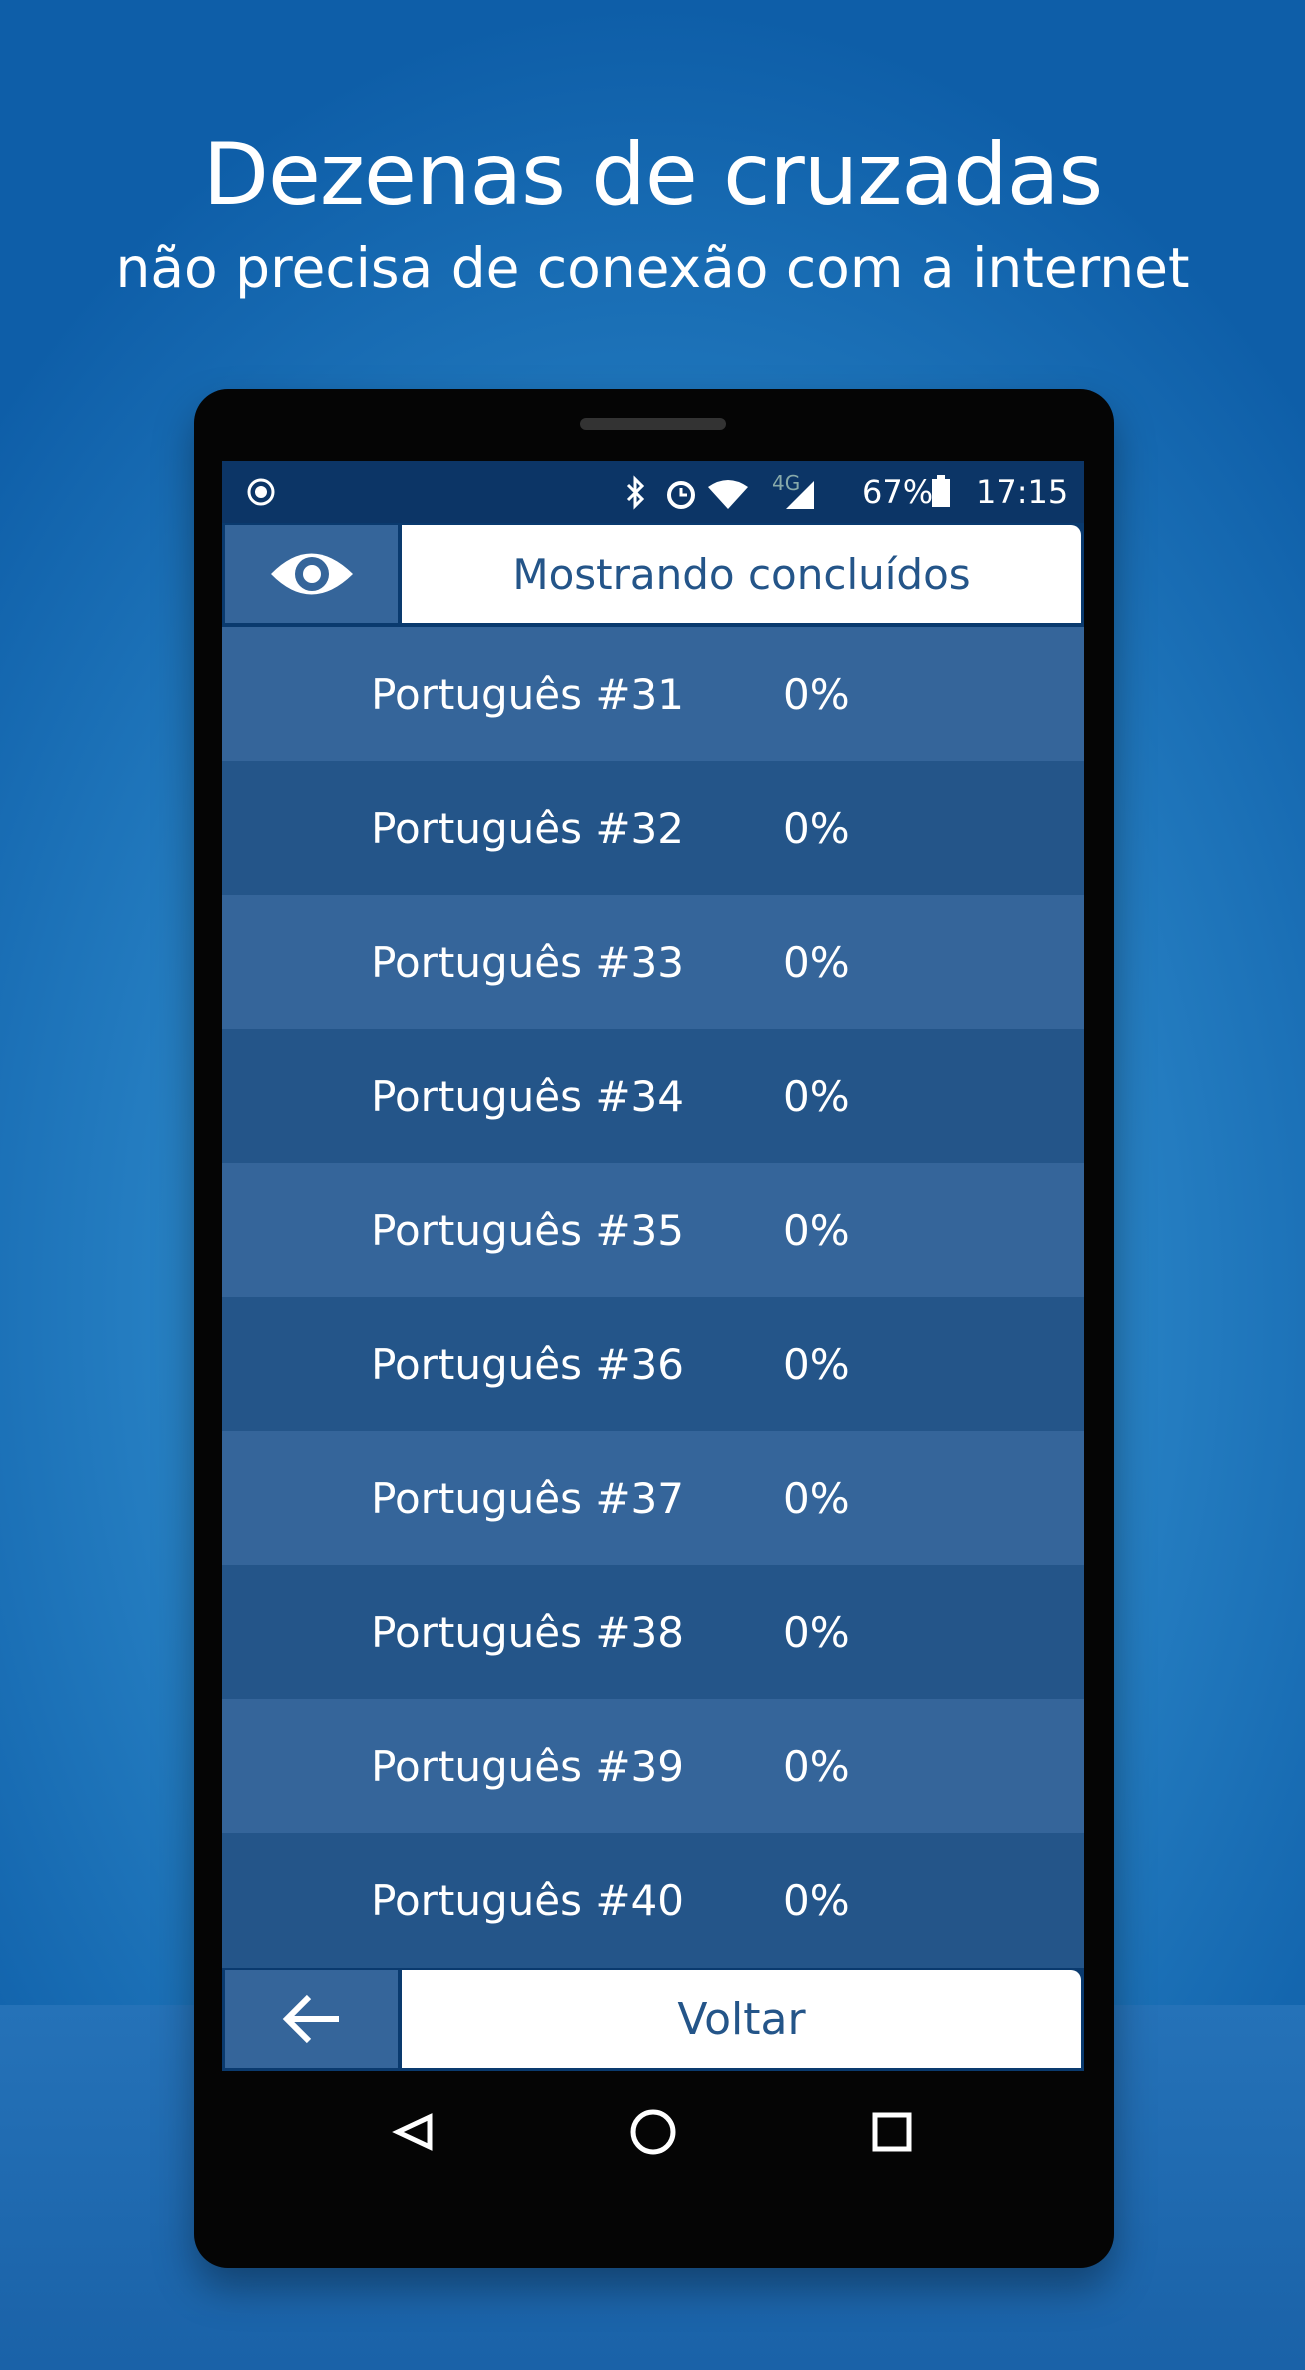 Image resolution: width=1305 pixels, height=2370 pixels. I want to click on puzzle-row: Português #38 0%, so click(653, 1632).